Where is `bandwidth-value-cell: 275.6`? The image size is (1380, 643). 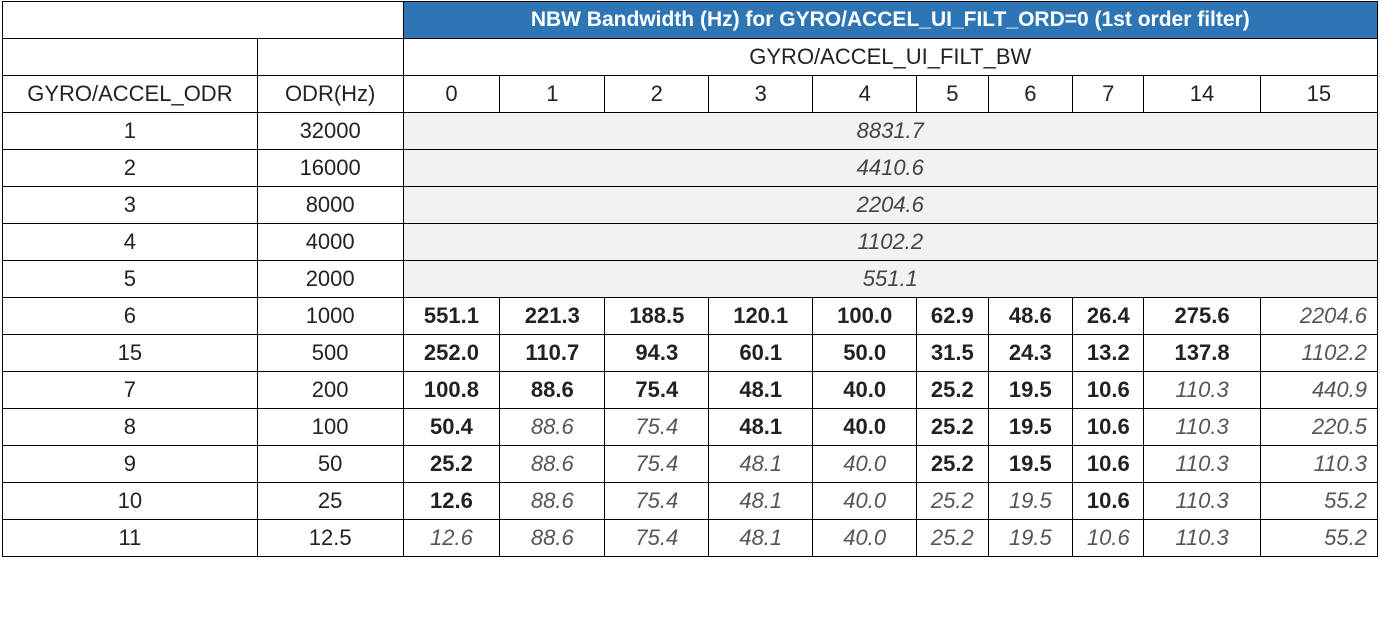
bandwidth-value-cell: 275.6 is located at coordinates (1202, 316).